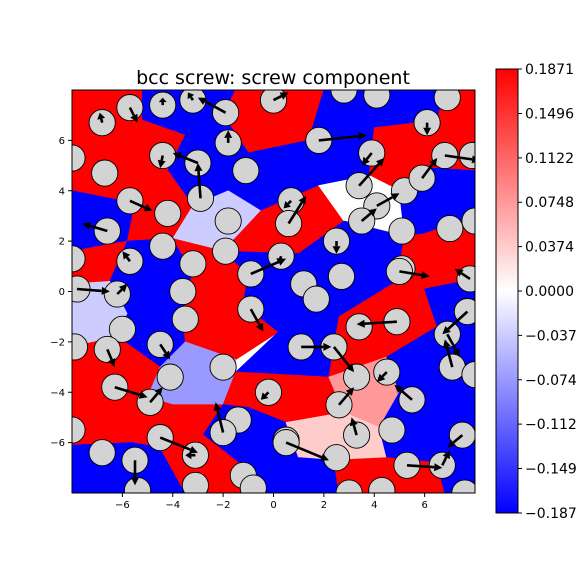  What do you see at coordinates (549, 292) in the screenshot?
I see `colorbar-tick-label: 0.0000` at bounding box center [549, 292].